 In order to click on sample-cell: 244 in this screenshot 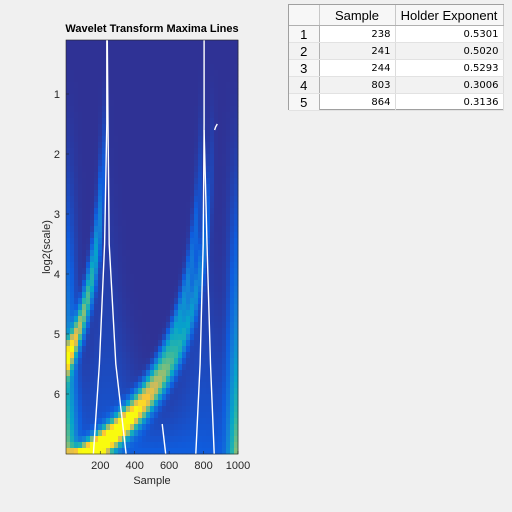, I will do `click(357, 68)`.